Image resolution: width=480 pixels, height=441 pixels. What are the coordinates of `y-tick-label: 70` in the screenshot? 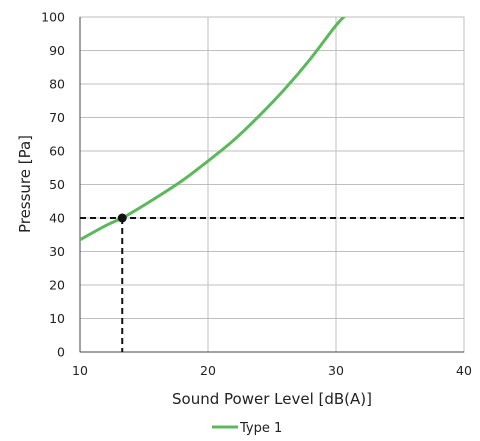 It's located at (57, 117).